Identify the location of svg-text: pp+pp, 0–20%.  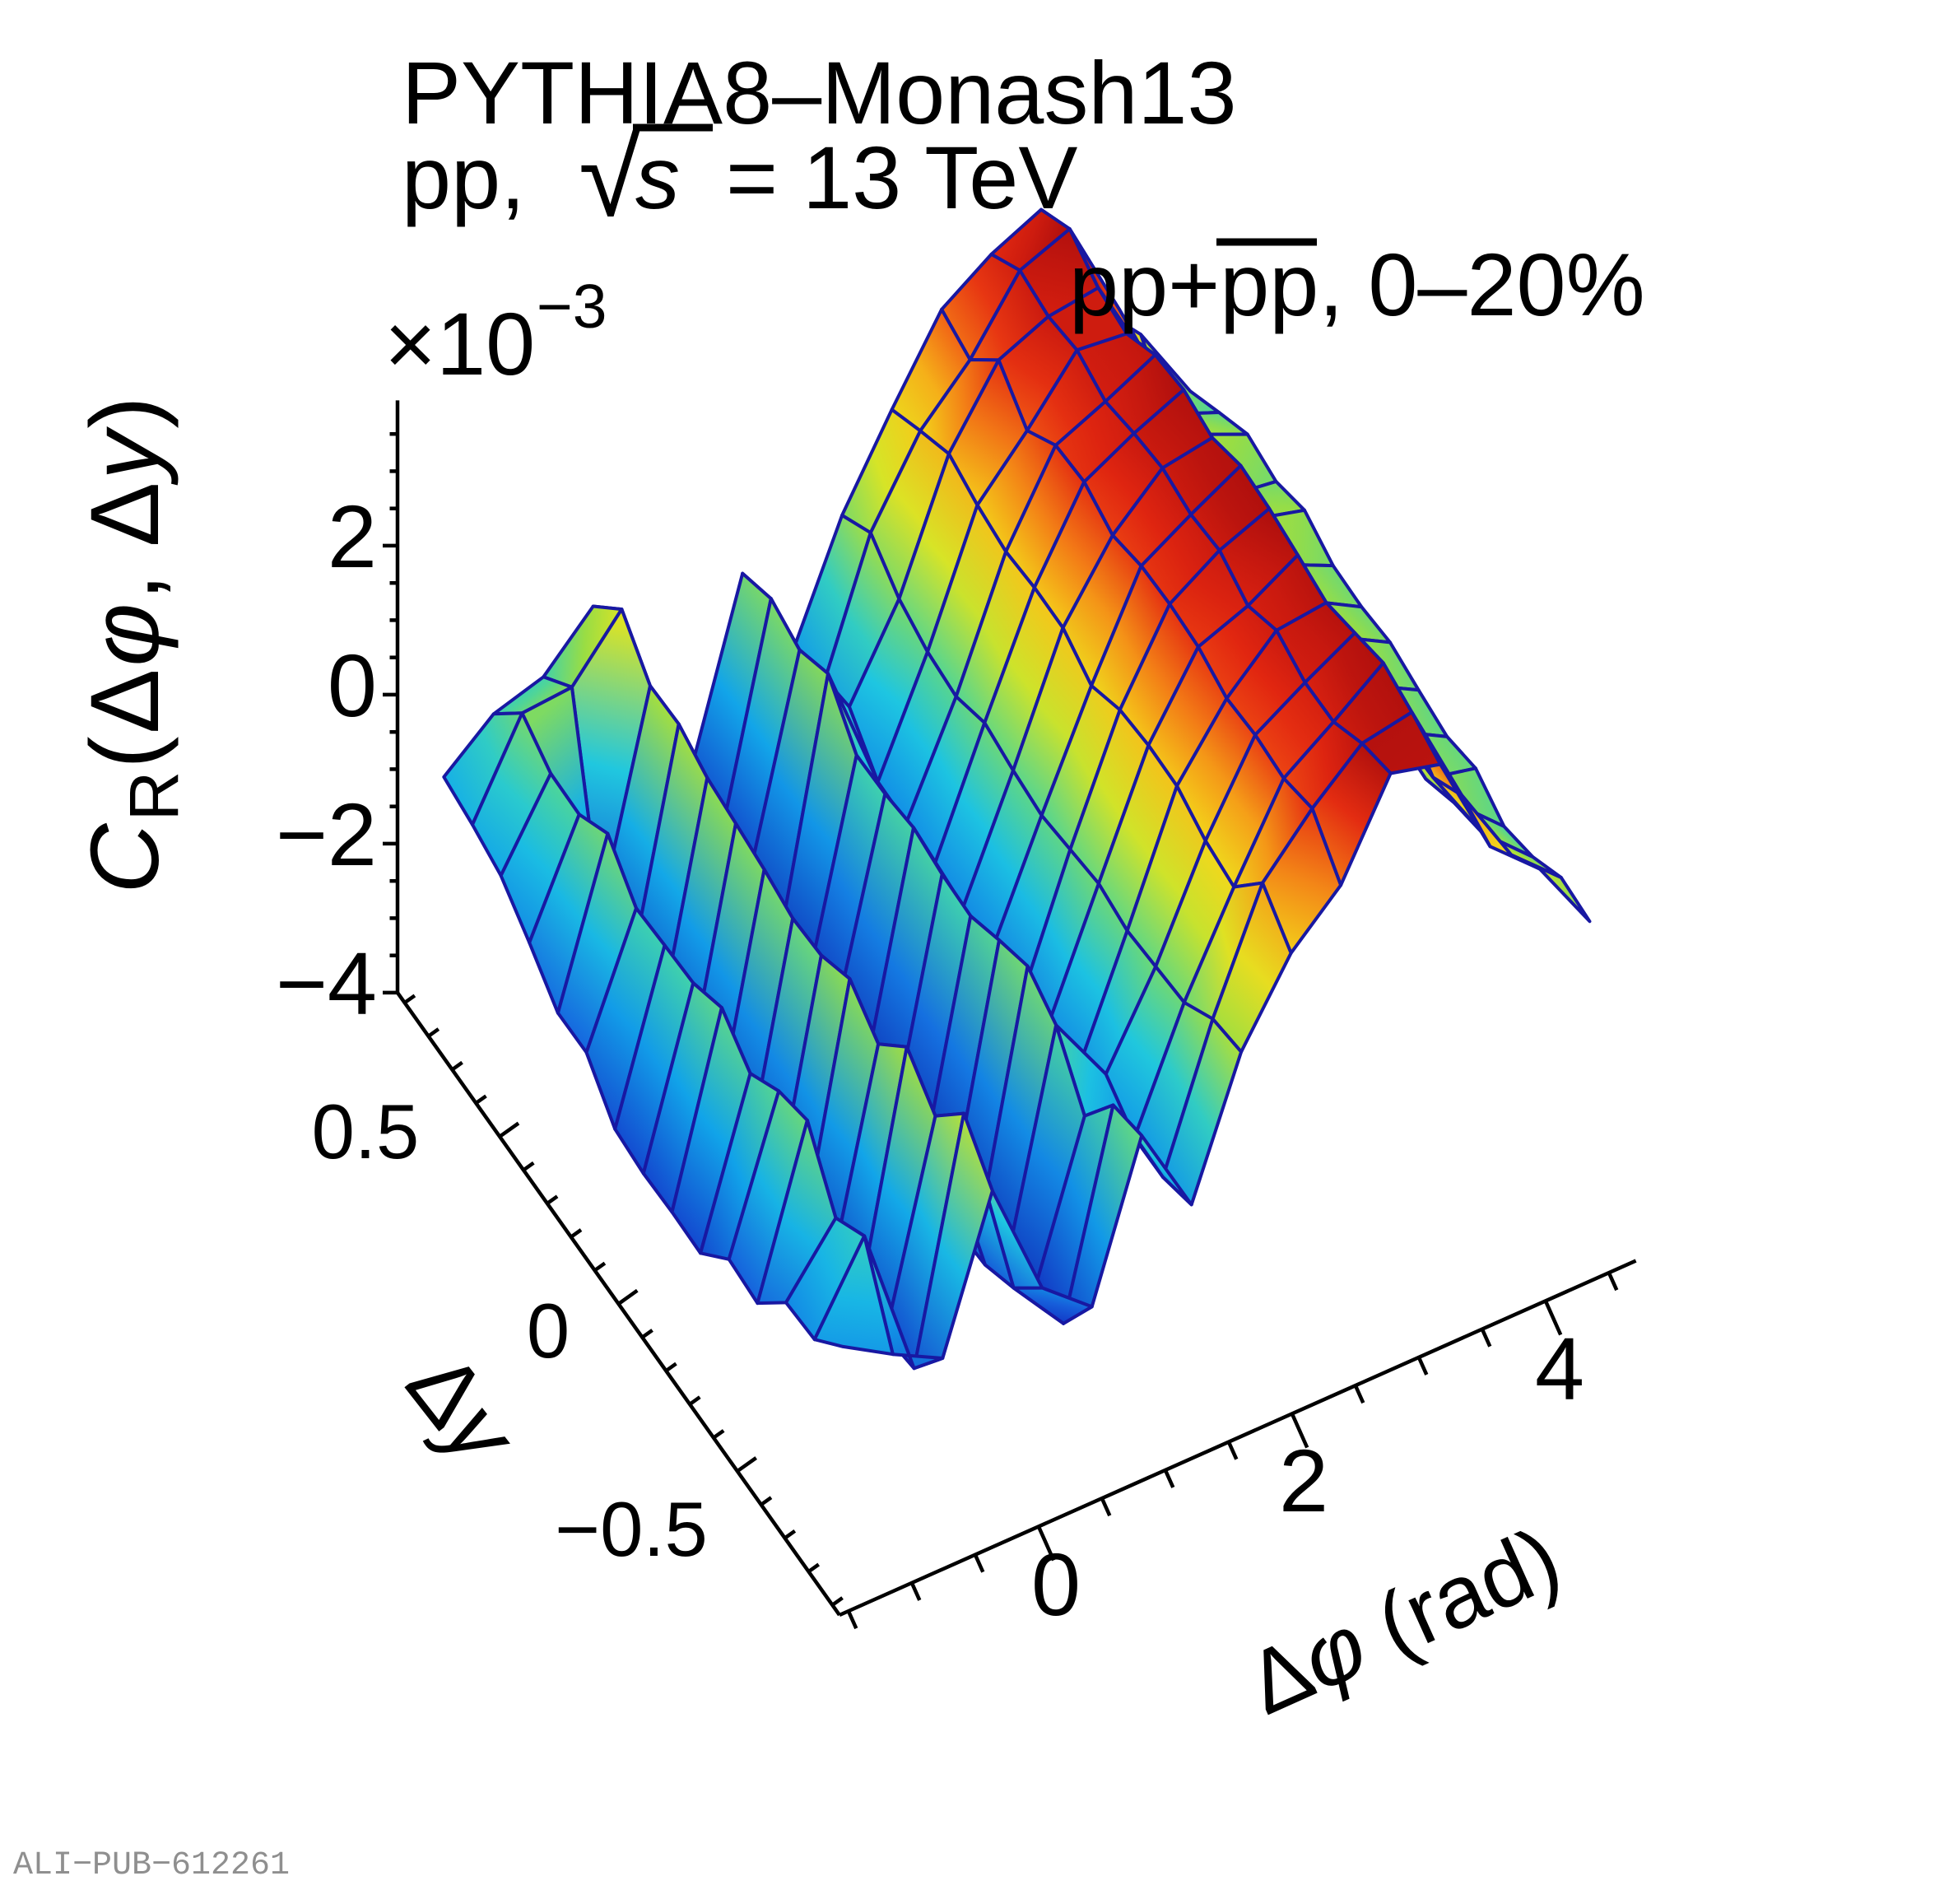
(1357, 284).